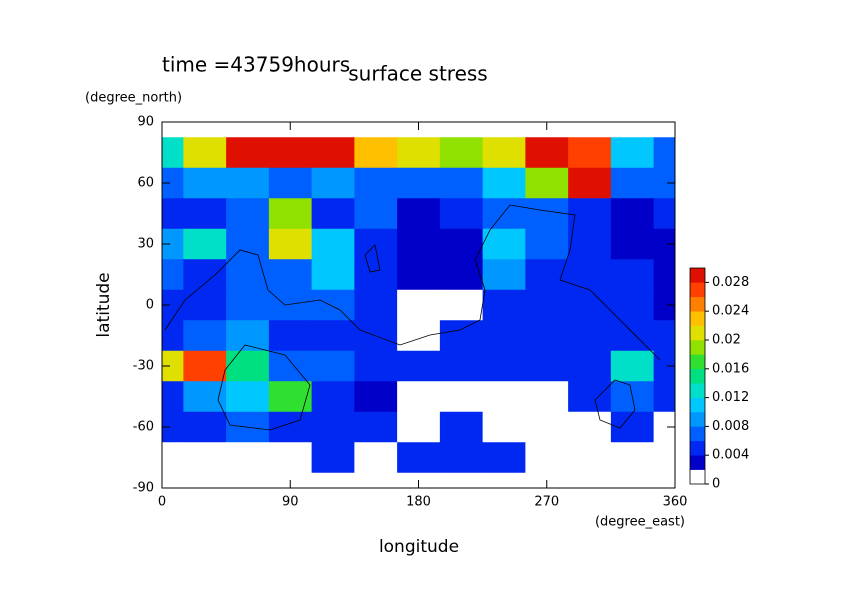 This screenshot has height=595, width=842. Describe the element at coordinates (290, 502) in the screenshot. I see `x-tick-label: 90` at that location.